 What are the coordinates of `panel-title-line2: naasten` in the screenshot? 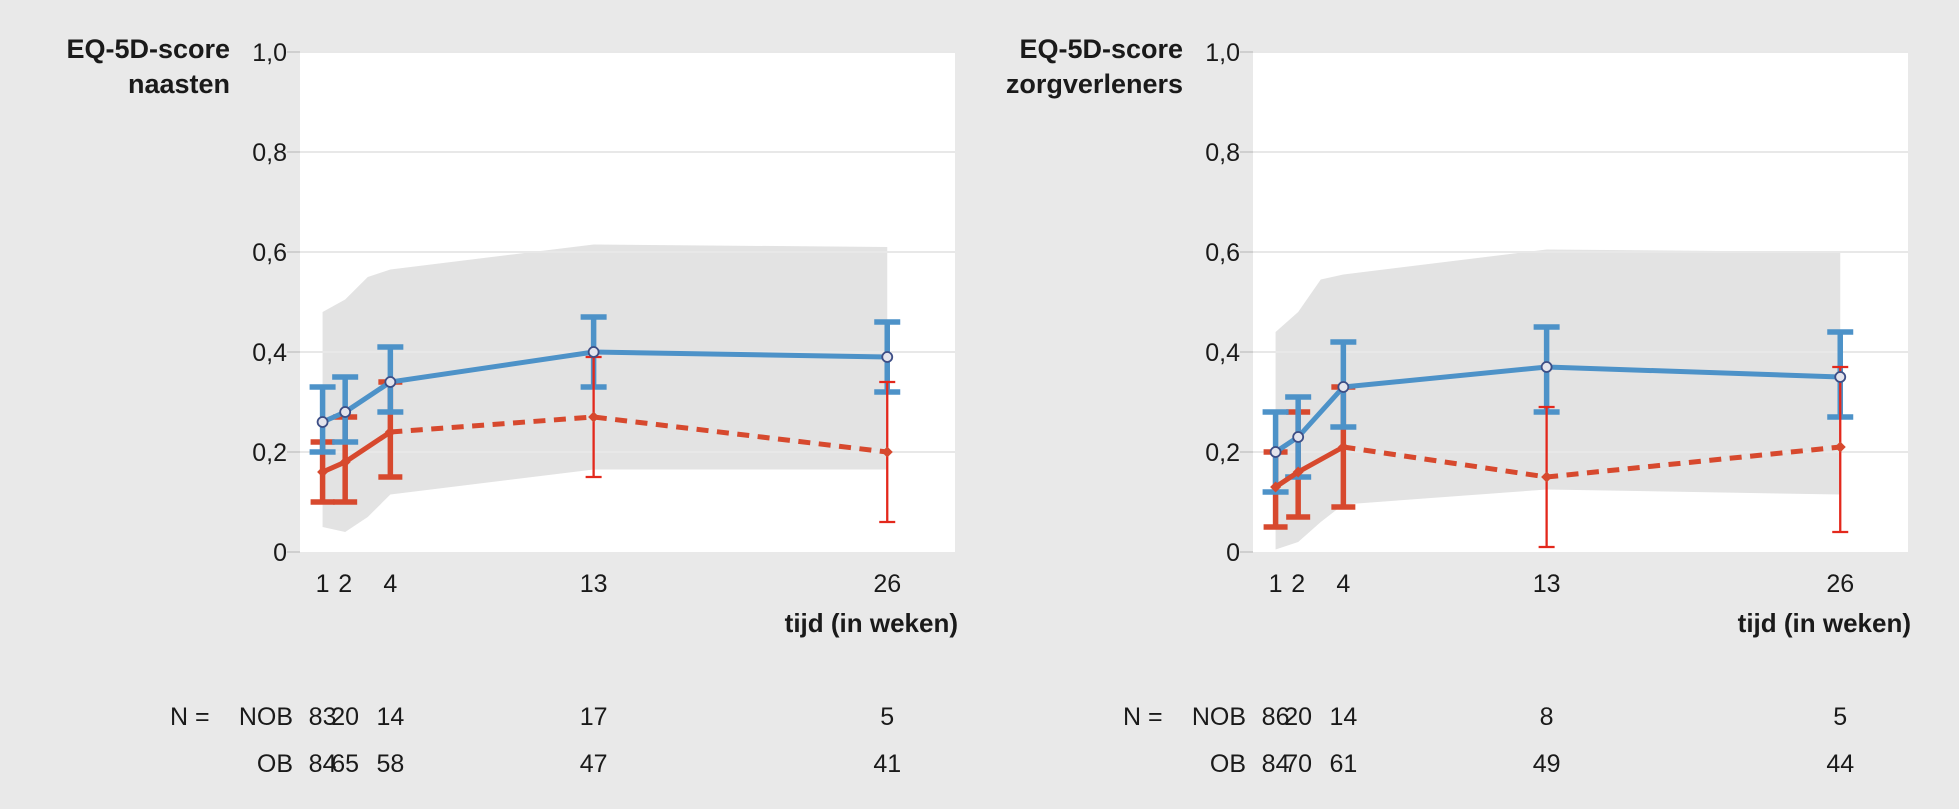 It's located at (179, 84).